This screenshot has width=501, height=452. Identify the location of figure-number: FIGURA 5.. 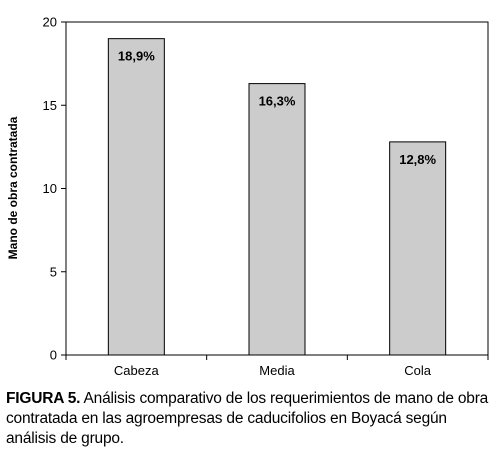
(43, 398).